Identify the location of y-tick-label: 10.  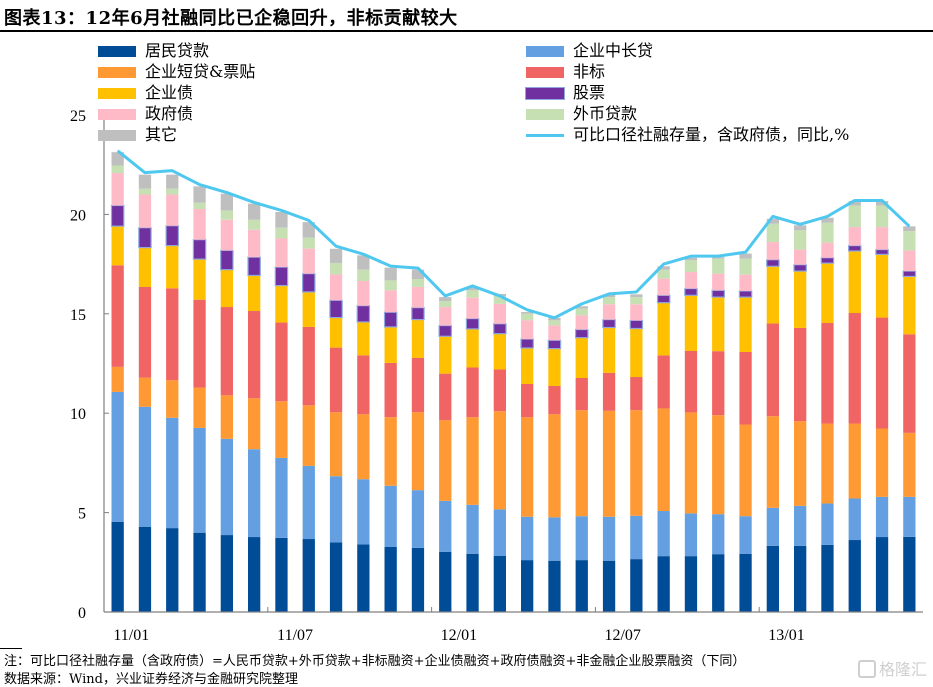
(78, 414).